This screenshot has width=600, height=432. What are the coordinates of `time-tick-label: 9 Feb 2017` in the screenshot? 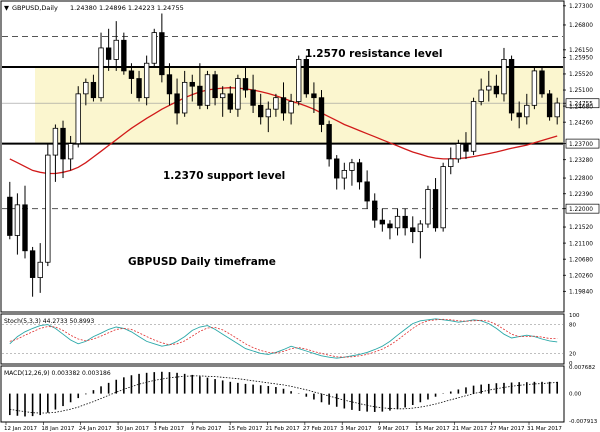 It's located at (206, 429).